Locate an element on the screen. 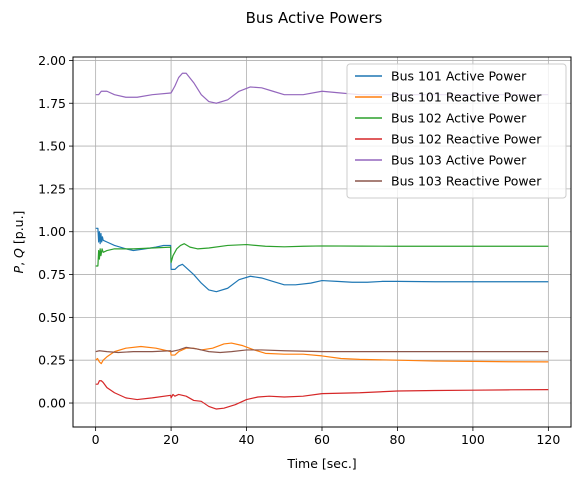 The height and width of the screenshot is (480, 580). chart-title: Bus Active Powers is located at coordinates (314, 18).